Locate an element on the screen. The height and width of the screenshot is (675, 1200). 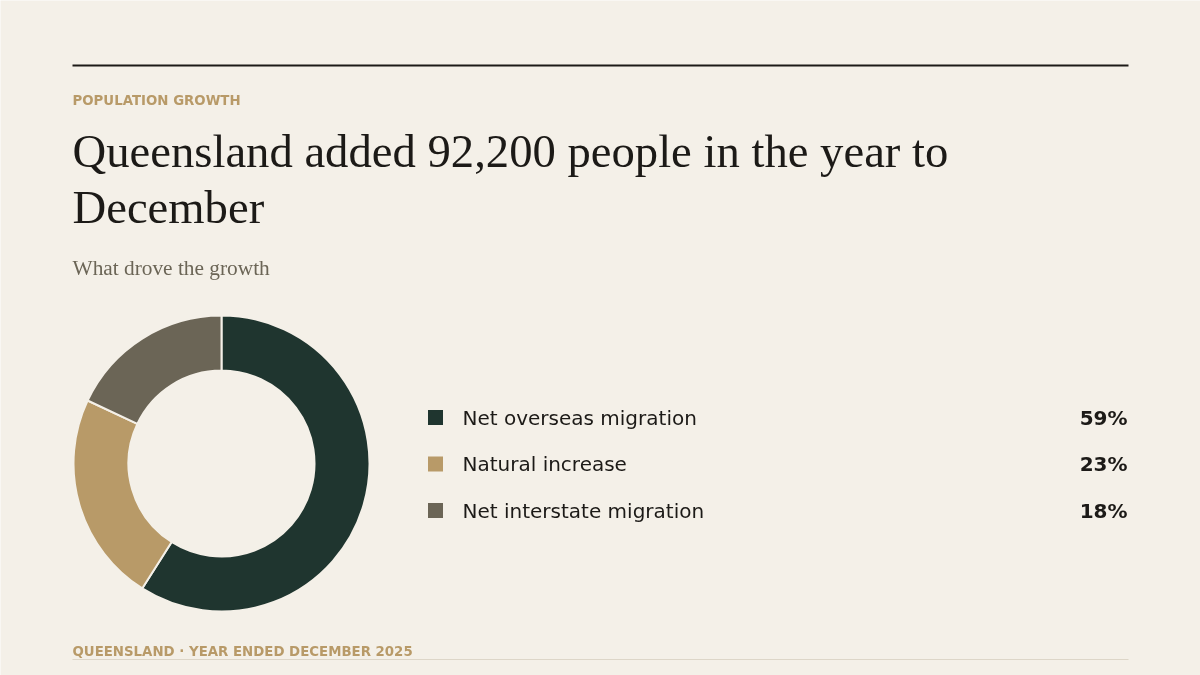
chart-title: Queensland added 92,200 people in the year to December is located at coordinates (510, 178).